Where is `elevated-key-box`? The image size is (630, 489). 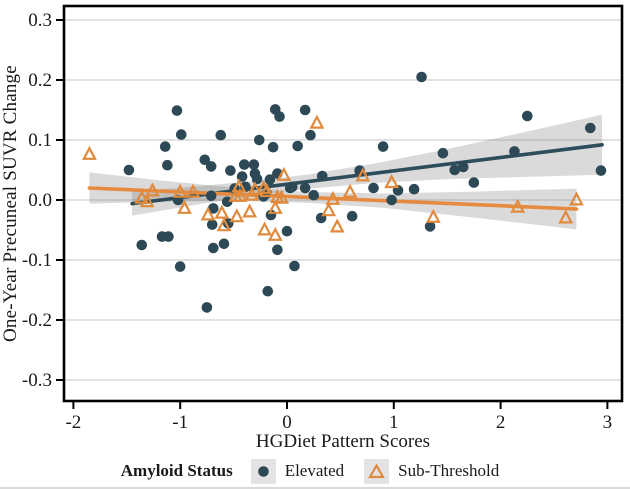 elevated-key-box is located at coordinates (263, 471).